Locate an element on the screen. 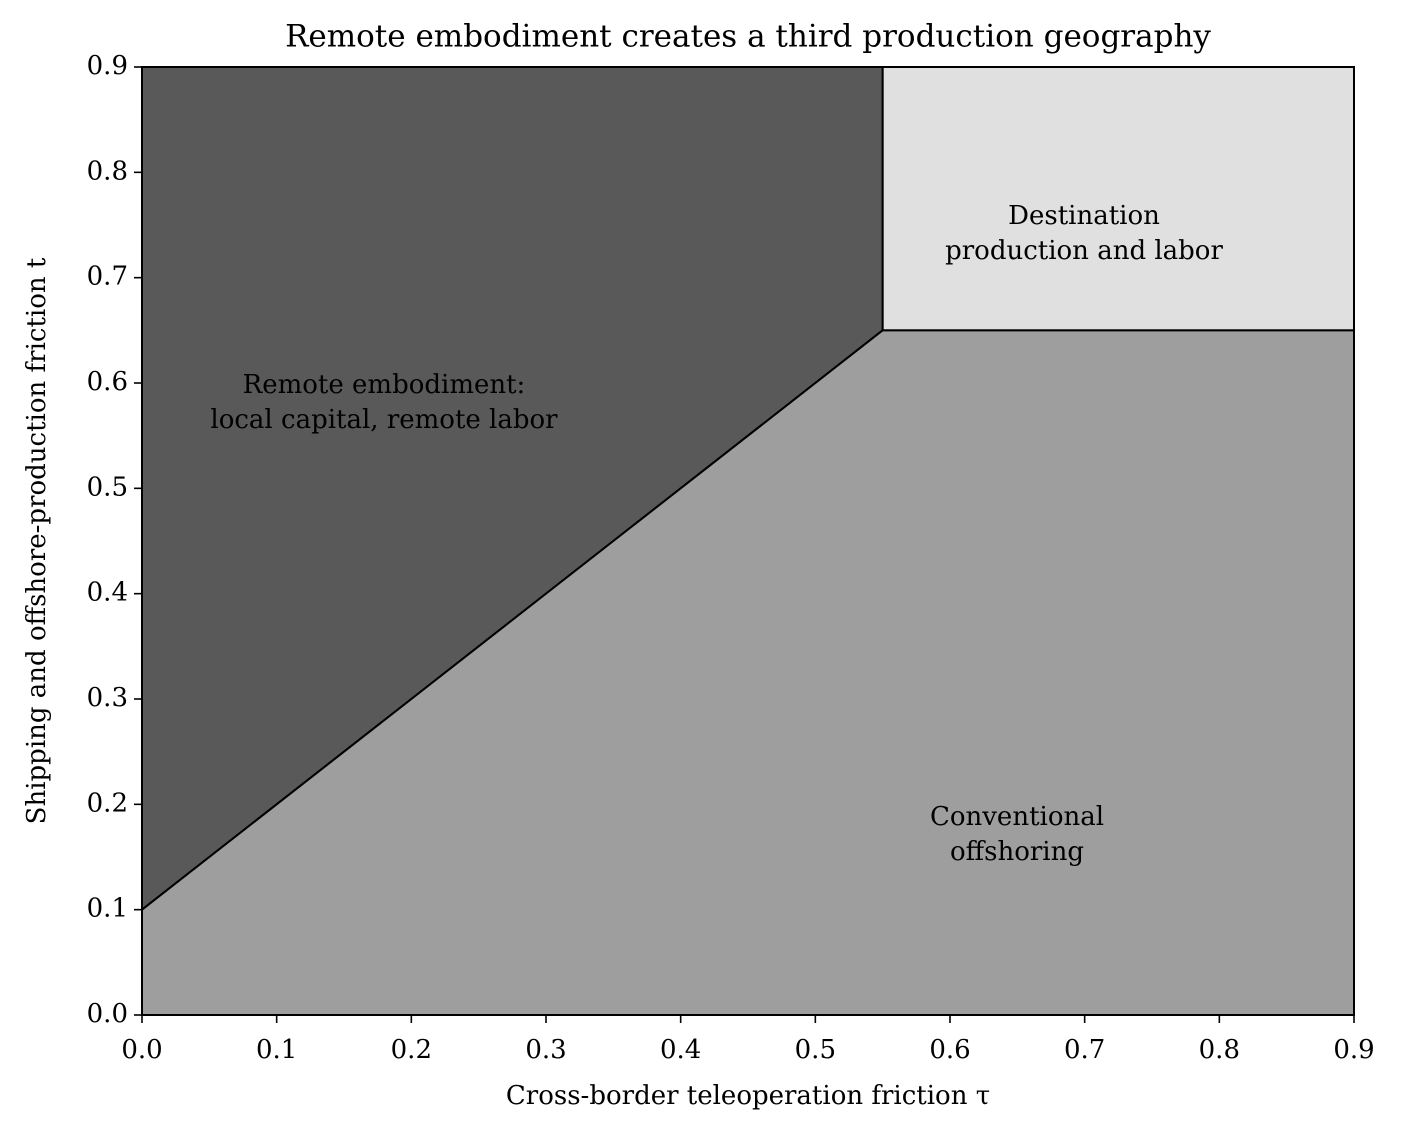 This screenshot has height=1137, width=1401. x-tick-label: 0.3 is located at coordinates (545, 1050).